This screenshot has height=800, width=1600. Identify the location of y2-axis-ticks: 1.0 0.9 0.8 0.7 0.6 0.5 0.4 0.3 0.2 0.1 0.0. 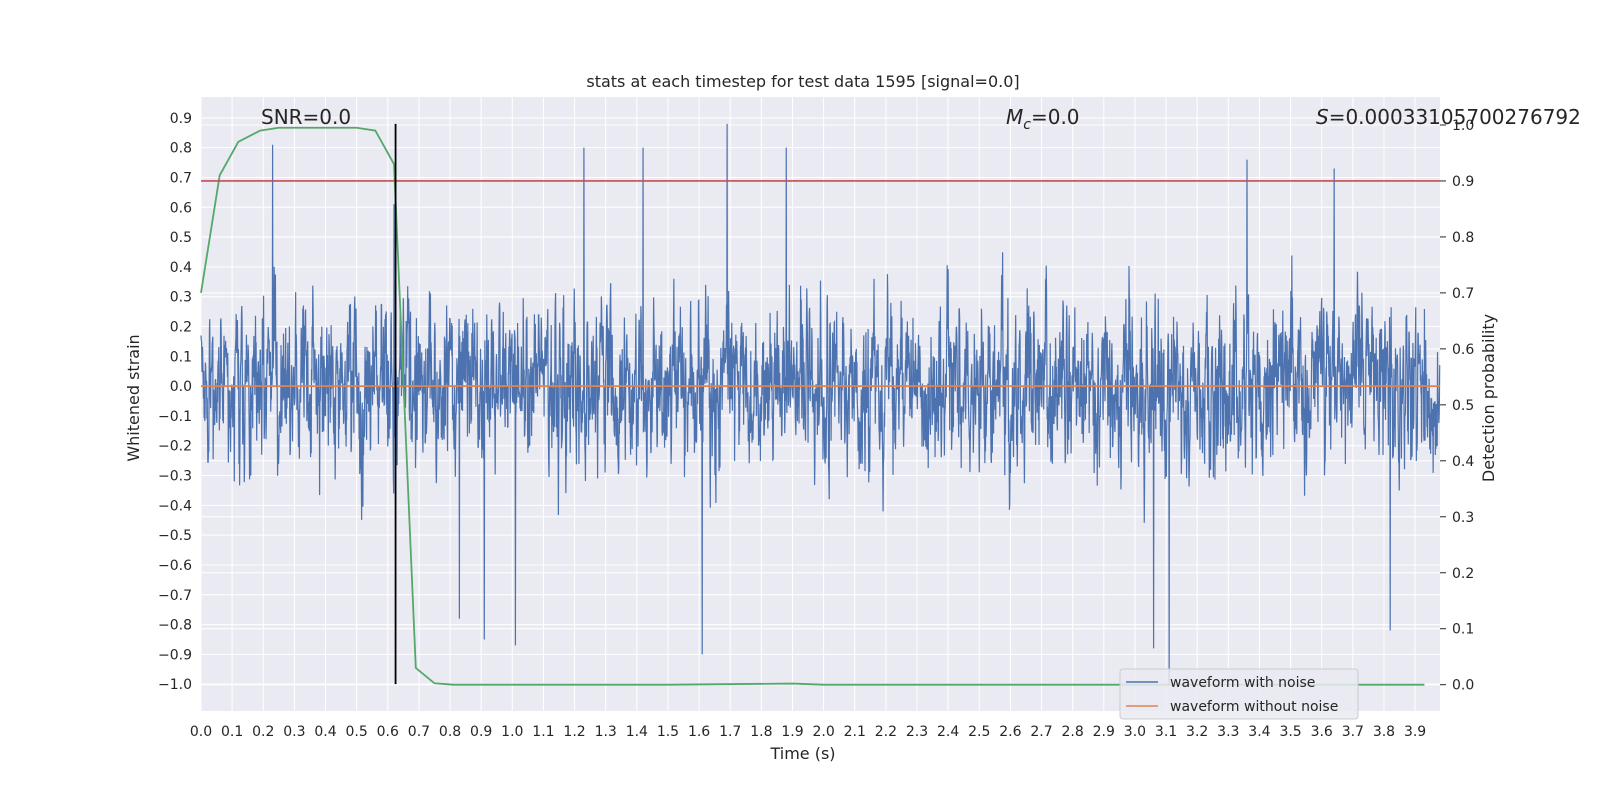
(1457, 406).